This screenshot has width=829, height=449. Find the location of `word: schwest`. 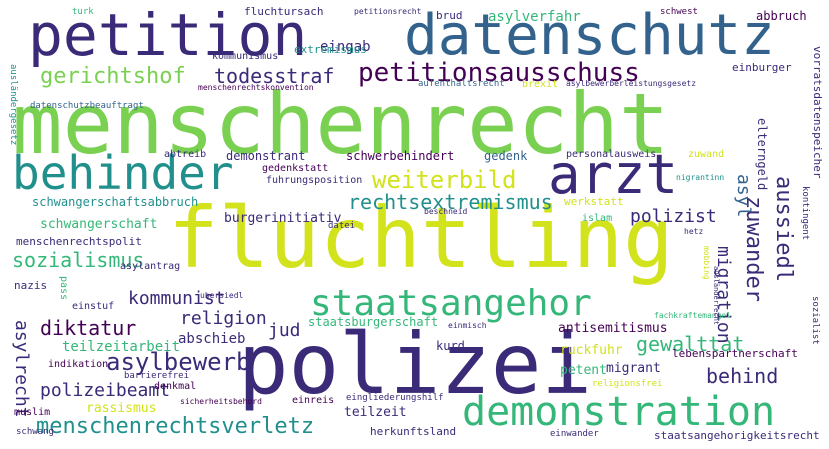

word: schwest is located at coordinates (679, 12).